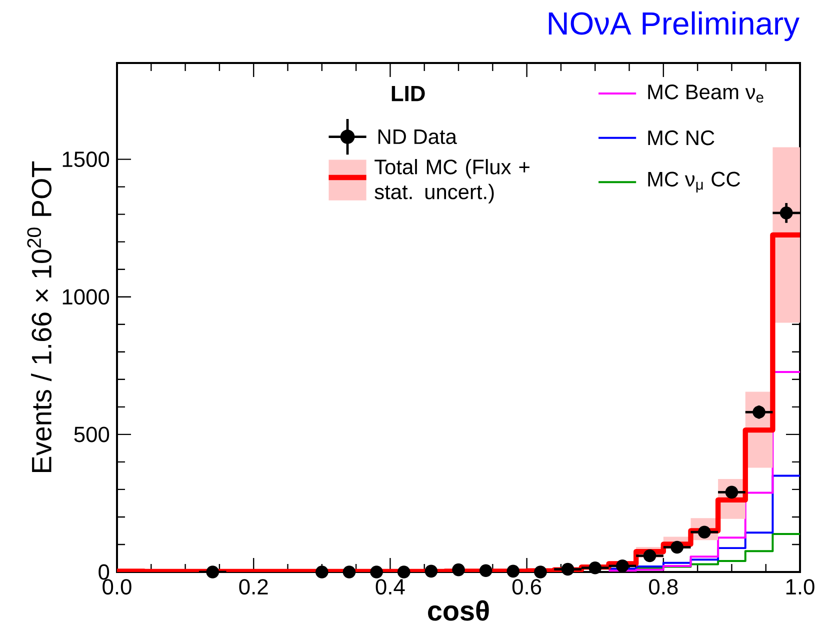 This screenshot has width=817, height=631. What do you see at coordinates (527, 587) in the screenshot?
I see `x-tick-label: 0.6` at bounding box center [527, 587].